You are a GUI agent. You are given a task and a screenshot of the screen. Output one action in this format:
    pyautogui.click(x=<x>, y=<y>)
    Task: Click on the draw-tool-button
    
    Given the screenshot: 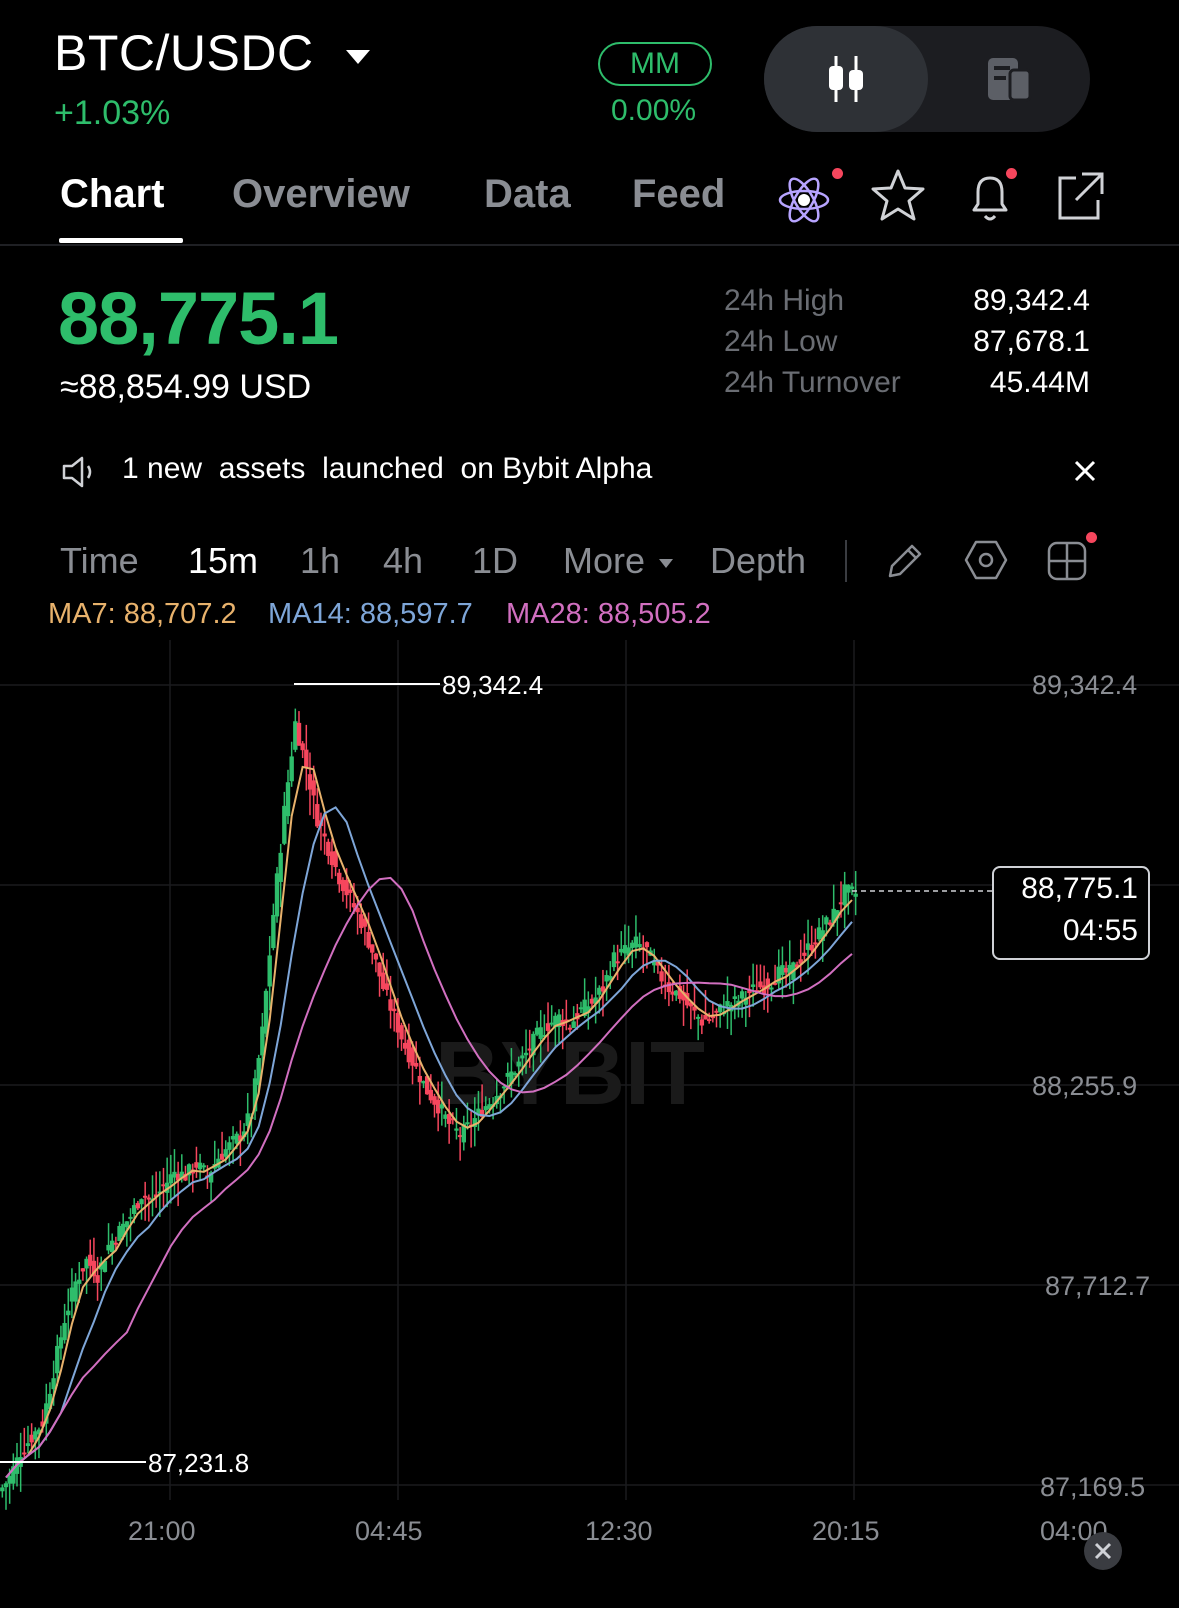 What is the action you would take?
    pyautogui.click(x=905, y=561)
    